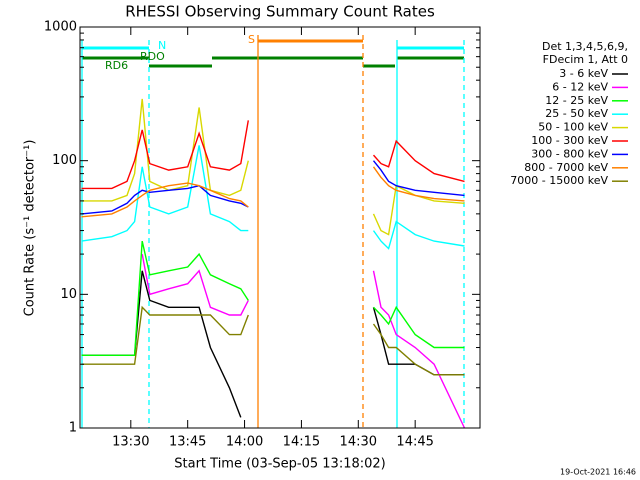 This screenshot has height=480, width=640. What do you see at coordinates (583, 73) in the screenshot?
I see `legend-label: 3 - 6 keV` at bounding box center [583, 73].